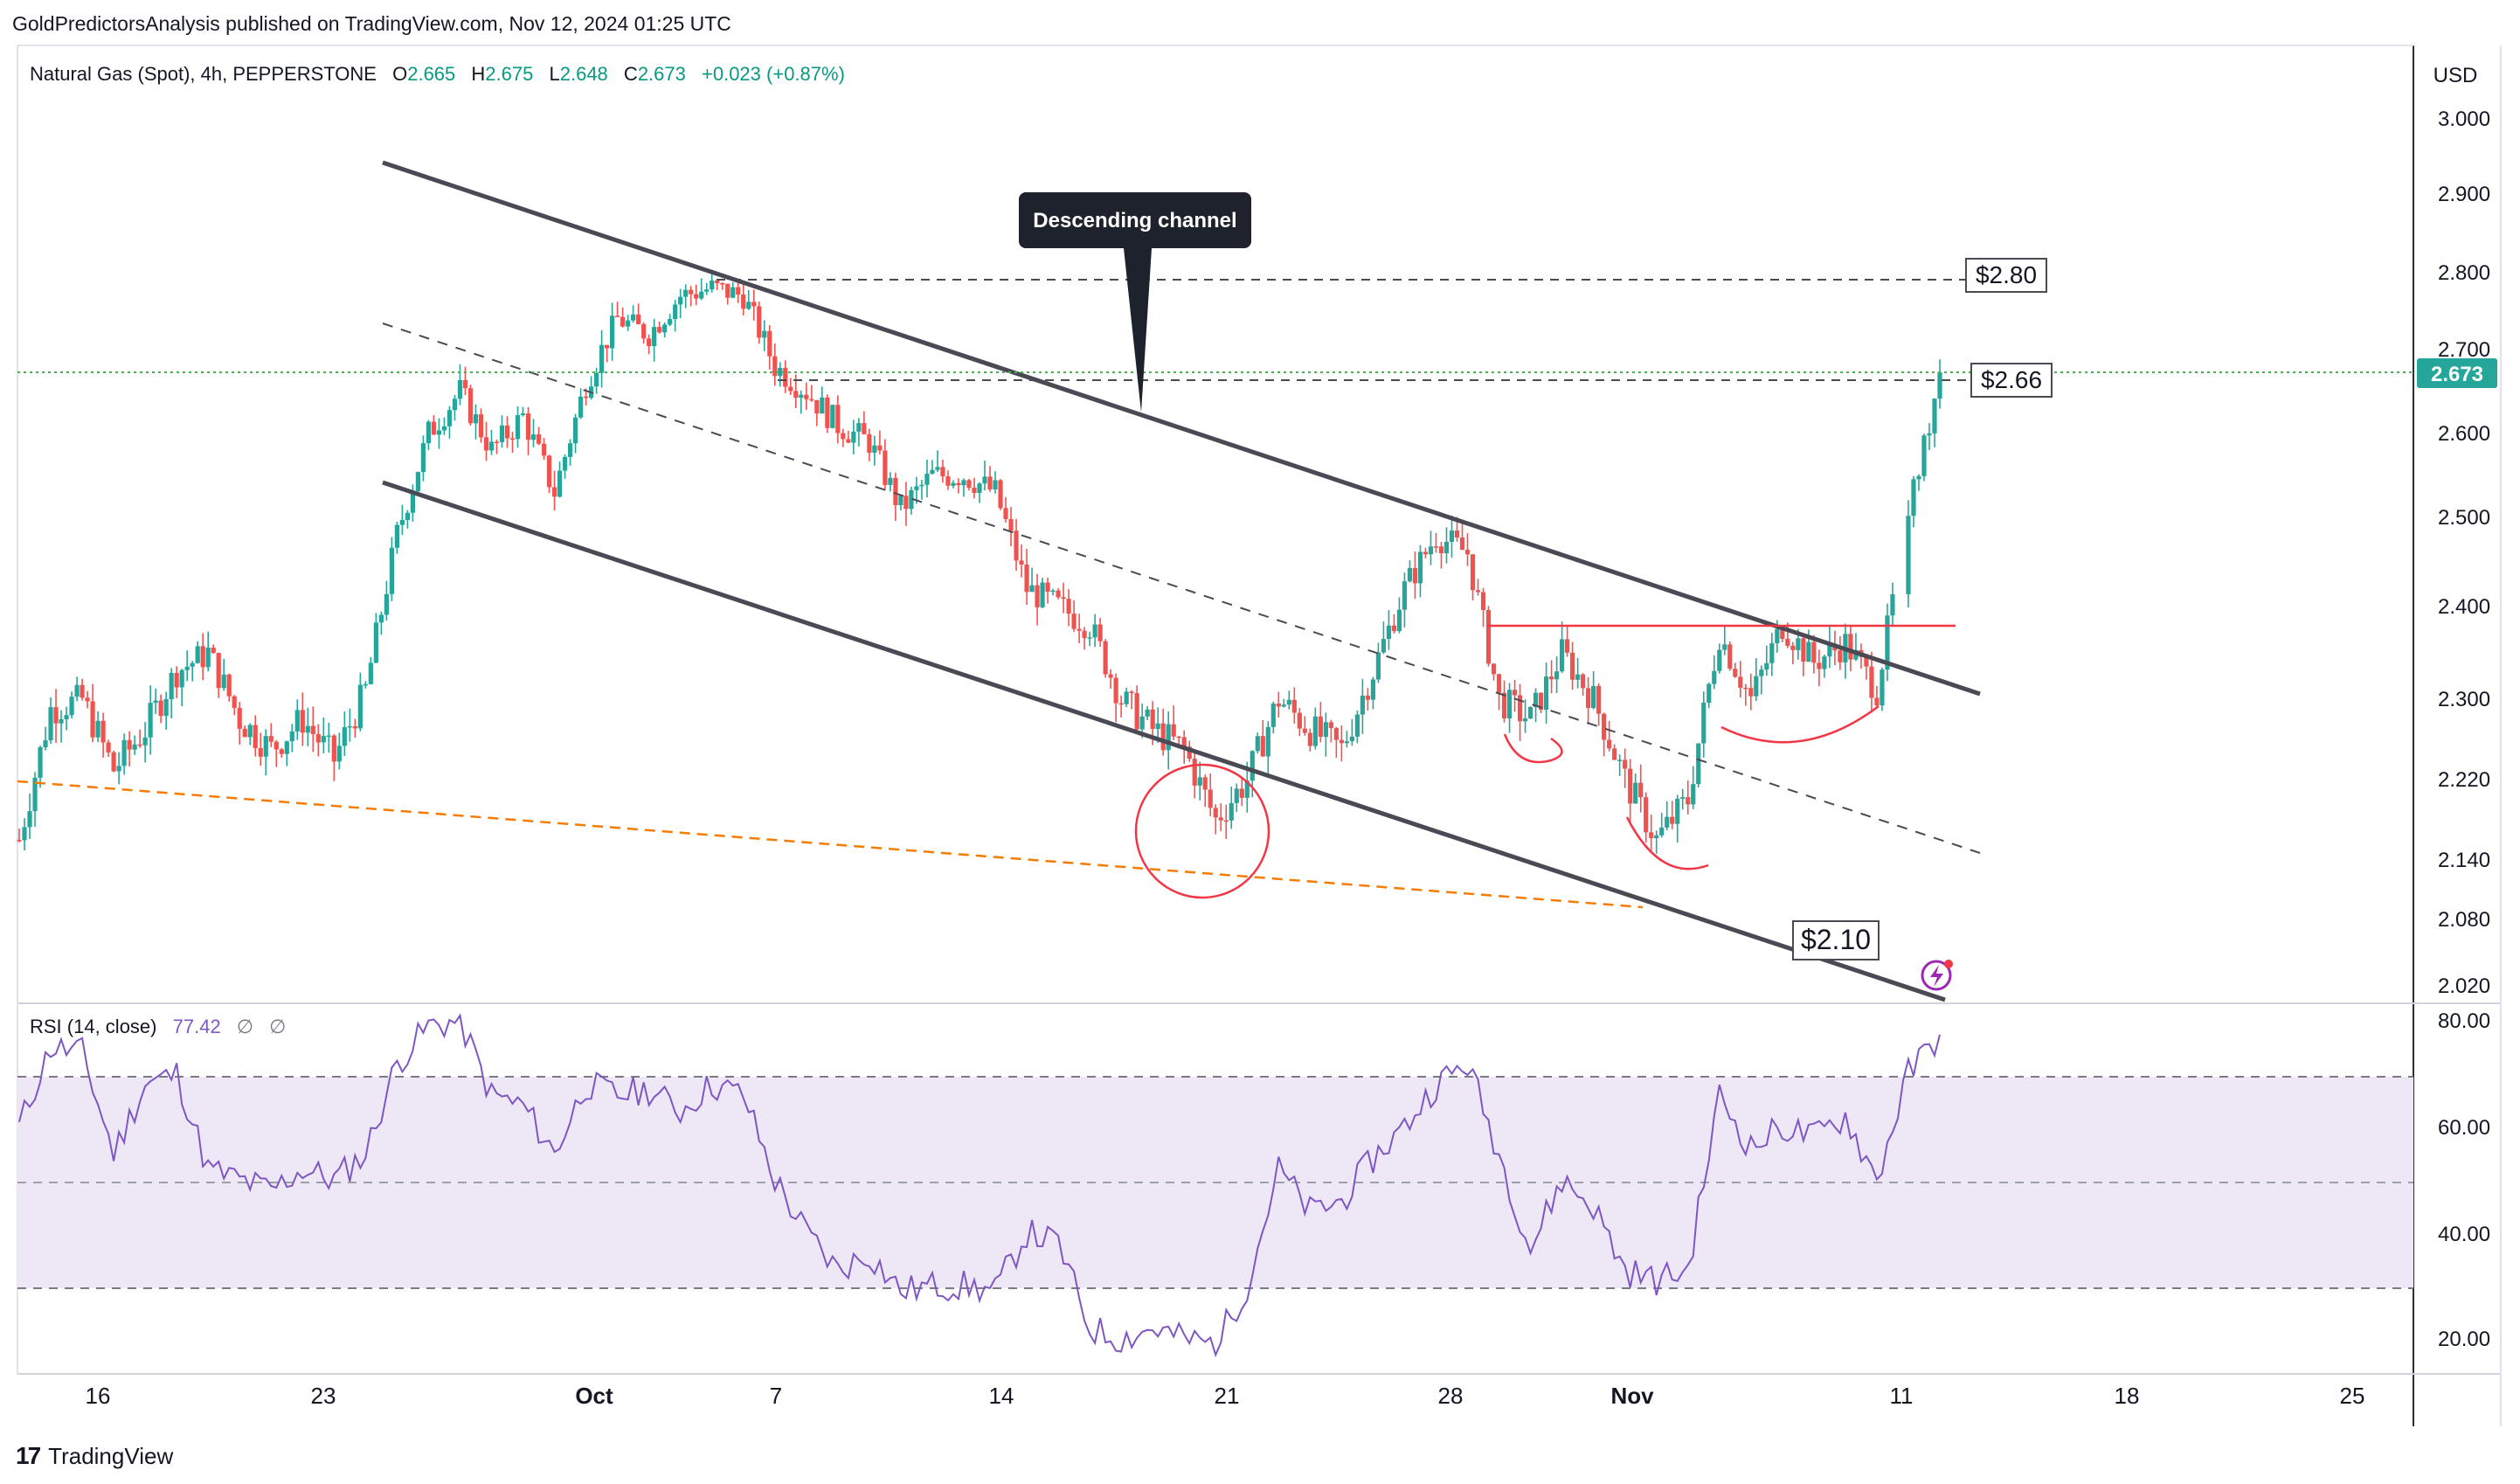  What do you see at coordinates (2464, 1180) in the screenshot?
I see `rsi-axis: 80.00 60.00 40.00 20.00` at bounding box center [2464, 1180].